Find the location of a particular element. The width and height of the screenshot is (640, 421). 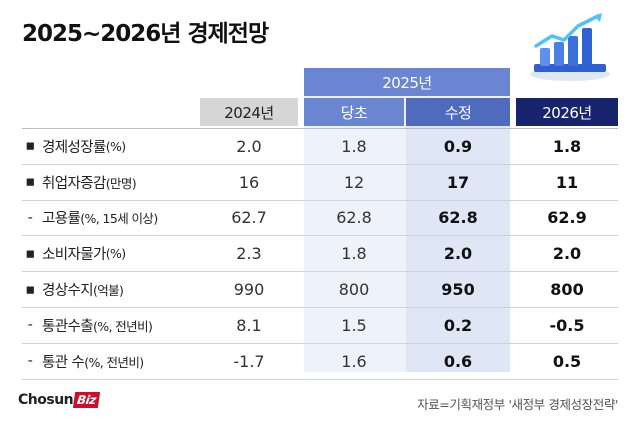

value-revised: 17 is located at coordinates (458, 182).